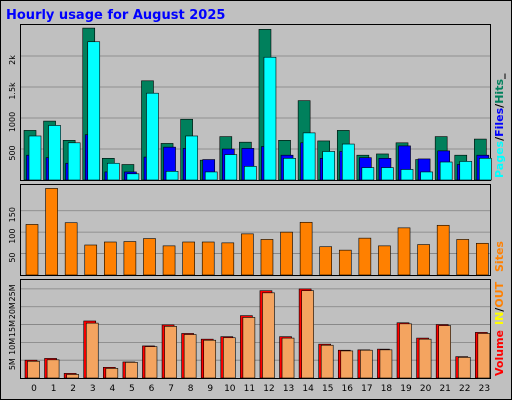 The height and width of the screenshot is (400, 512). What do you see at coordinates (12, 236) in the screenshot?
I see `sites-y-tick-label: 100` at bounding box center [12, 236].